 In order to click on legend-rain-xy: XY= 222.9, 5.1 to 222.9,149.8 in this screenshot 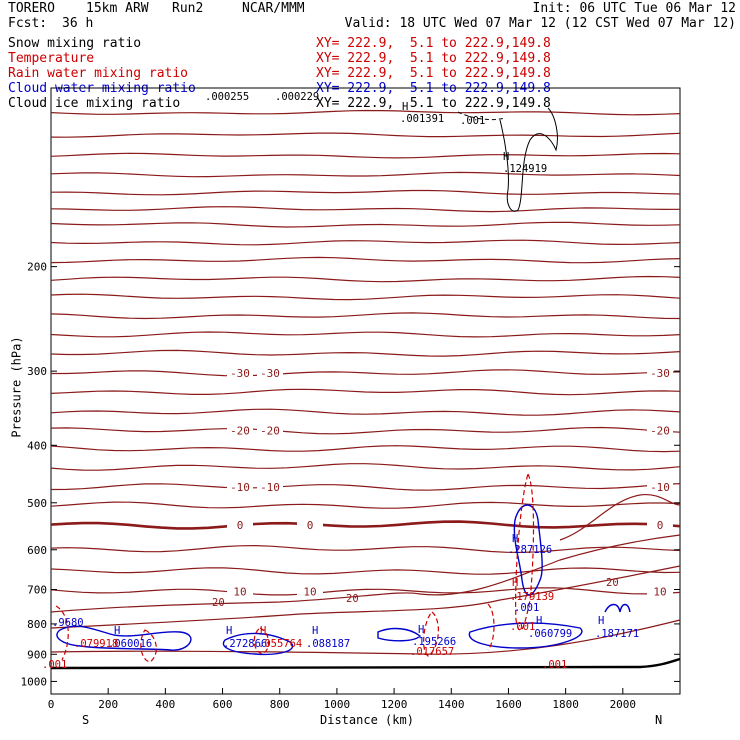, I will do `click(433, 73)`.